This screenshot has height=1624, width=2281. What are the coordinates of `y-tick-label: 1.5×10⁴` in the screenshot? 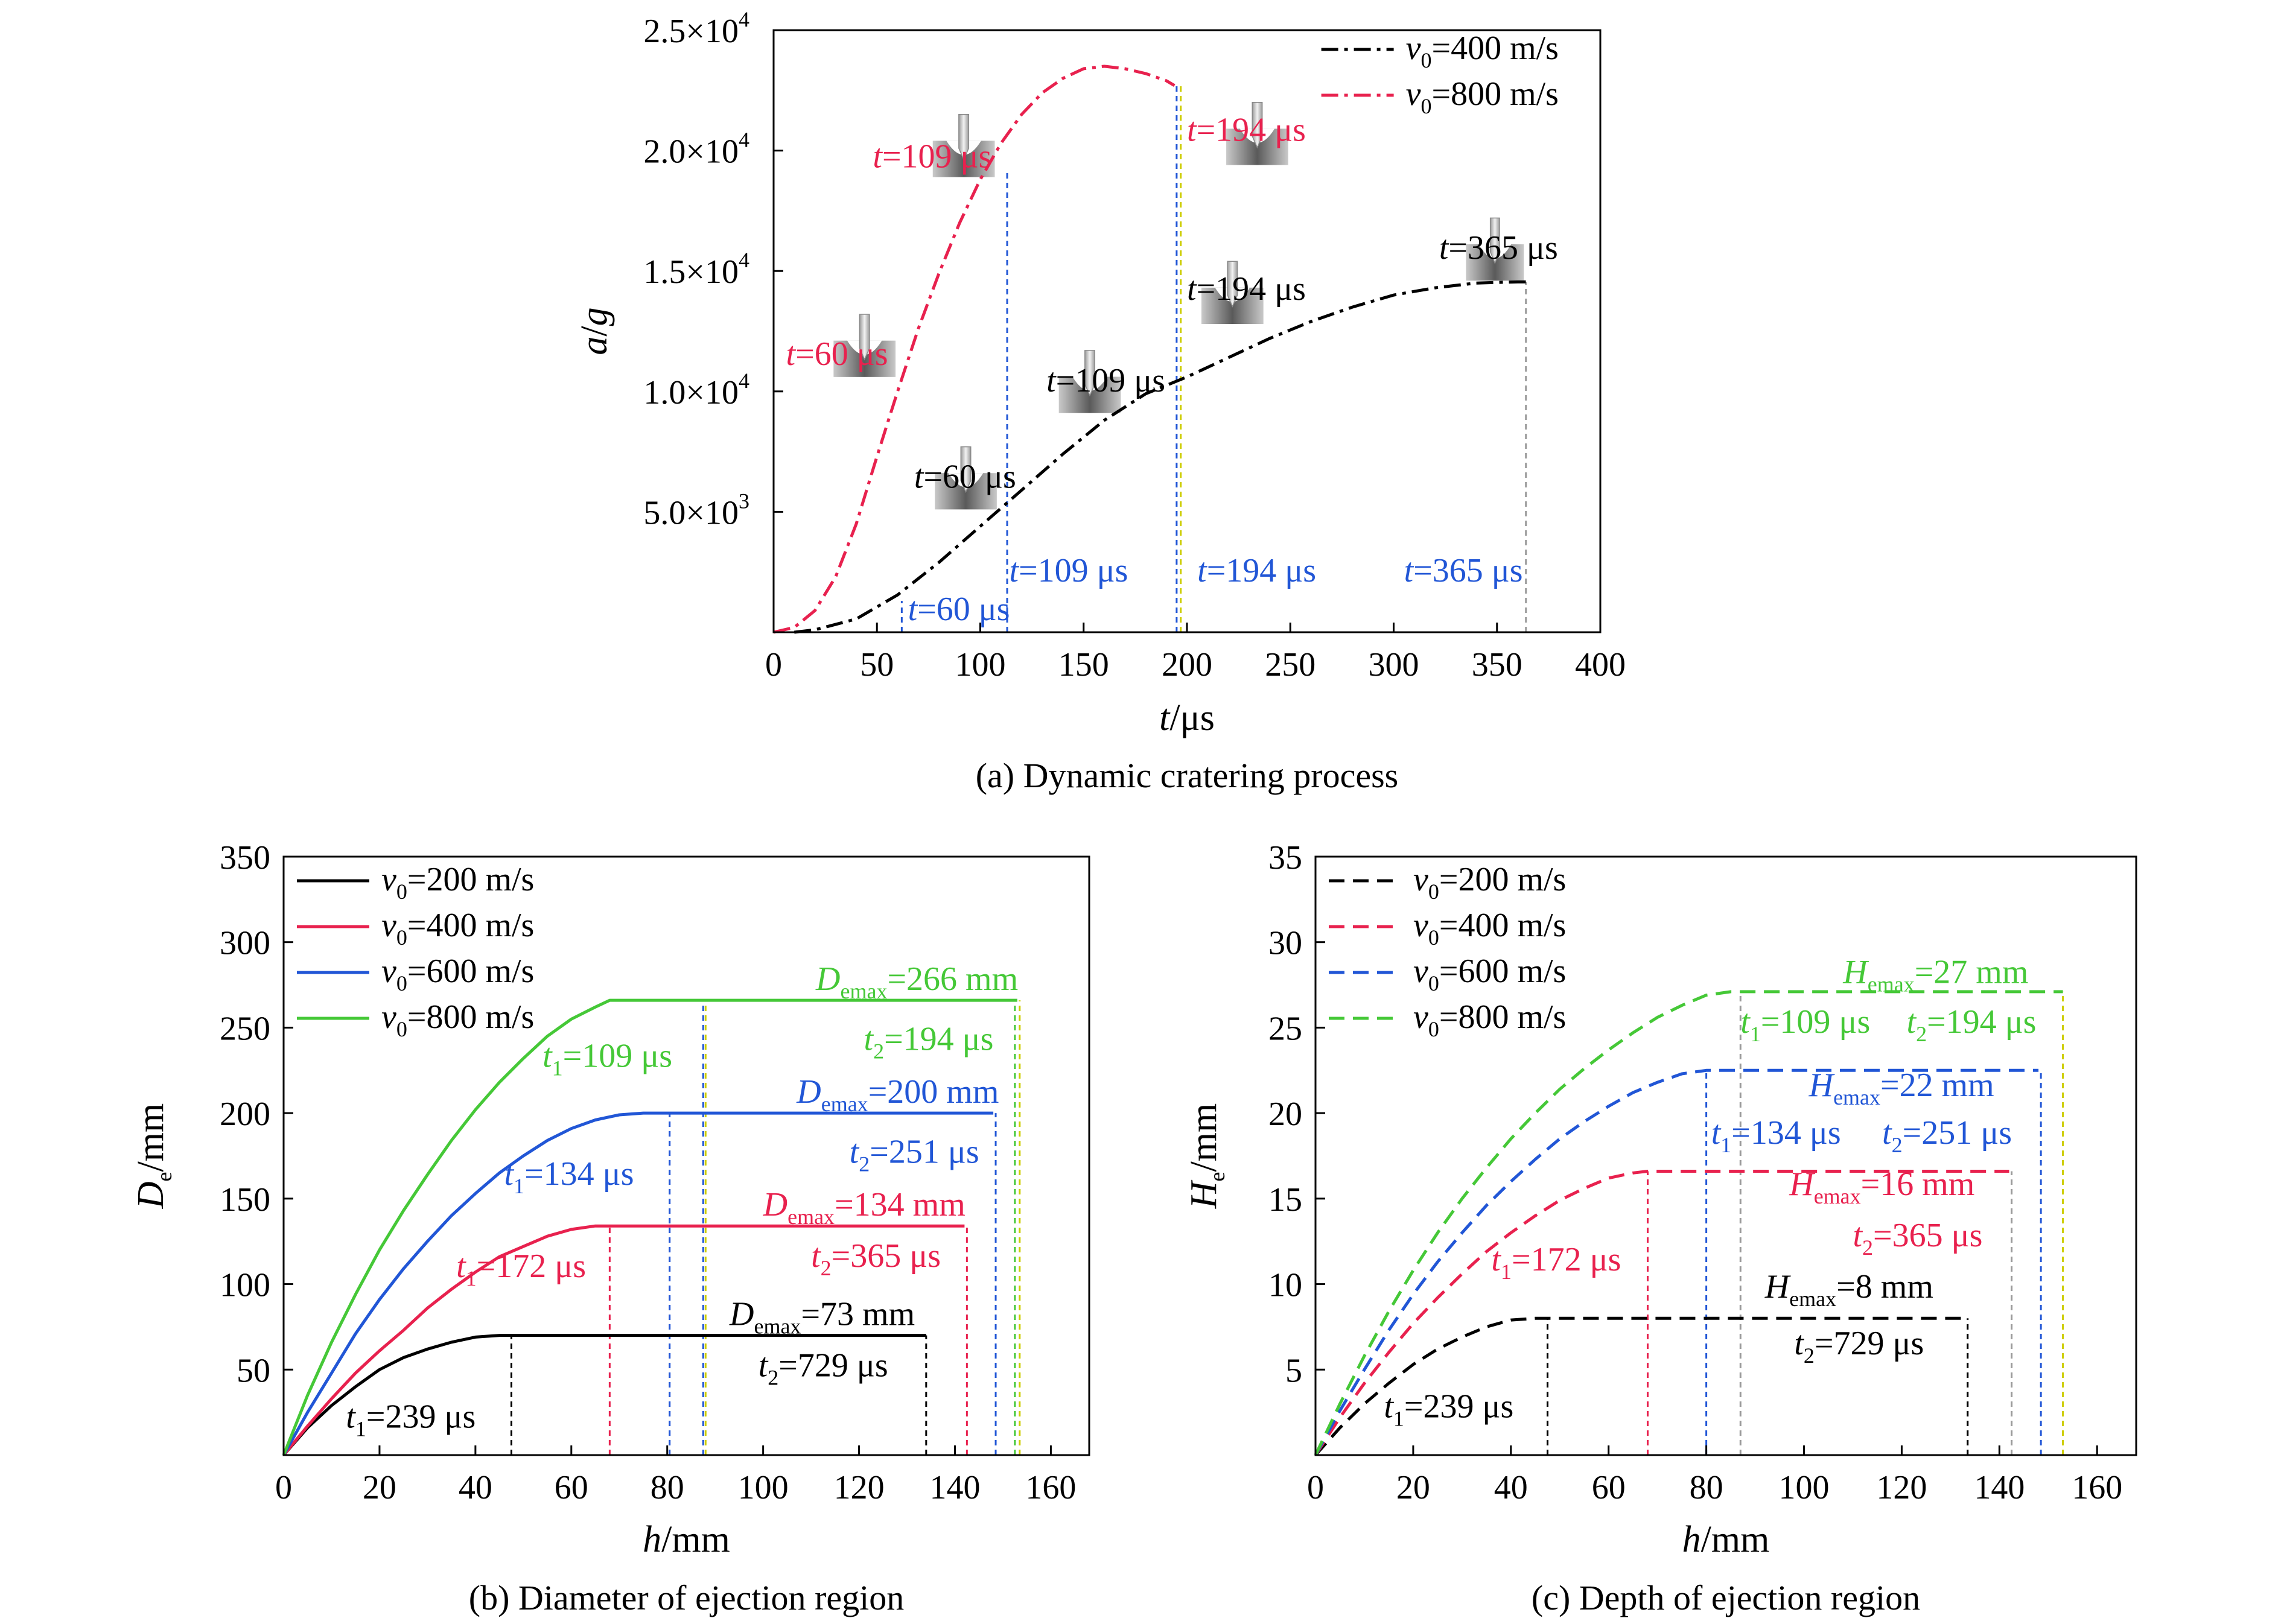 It's located at (696, 269).